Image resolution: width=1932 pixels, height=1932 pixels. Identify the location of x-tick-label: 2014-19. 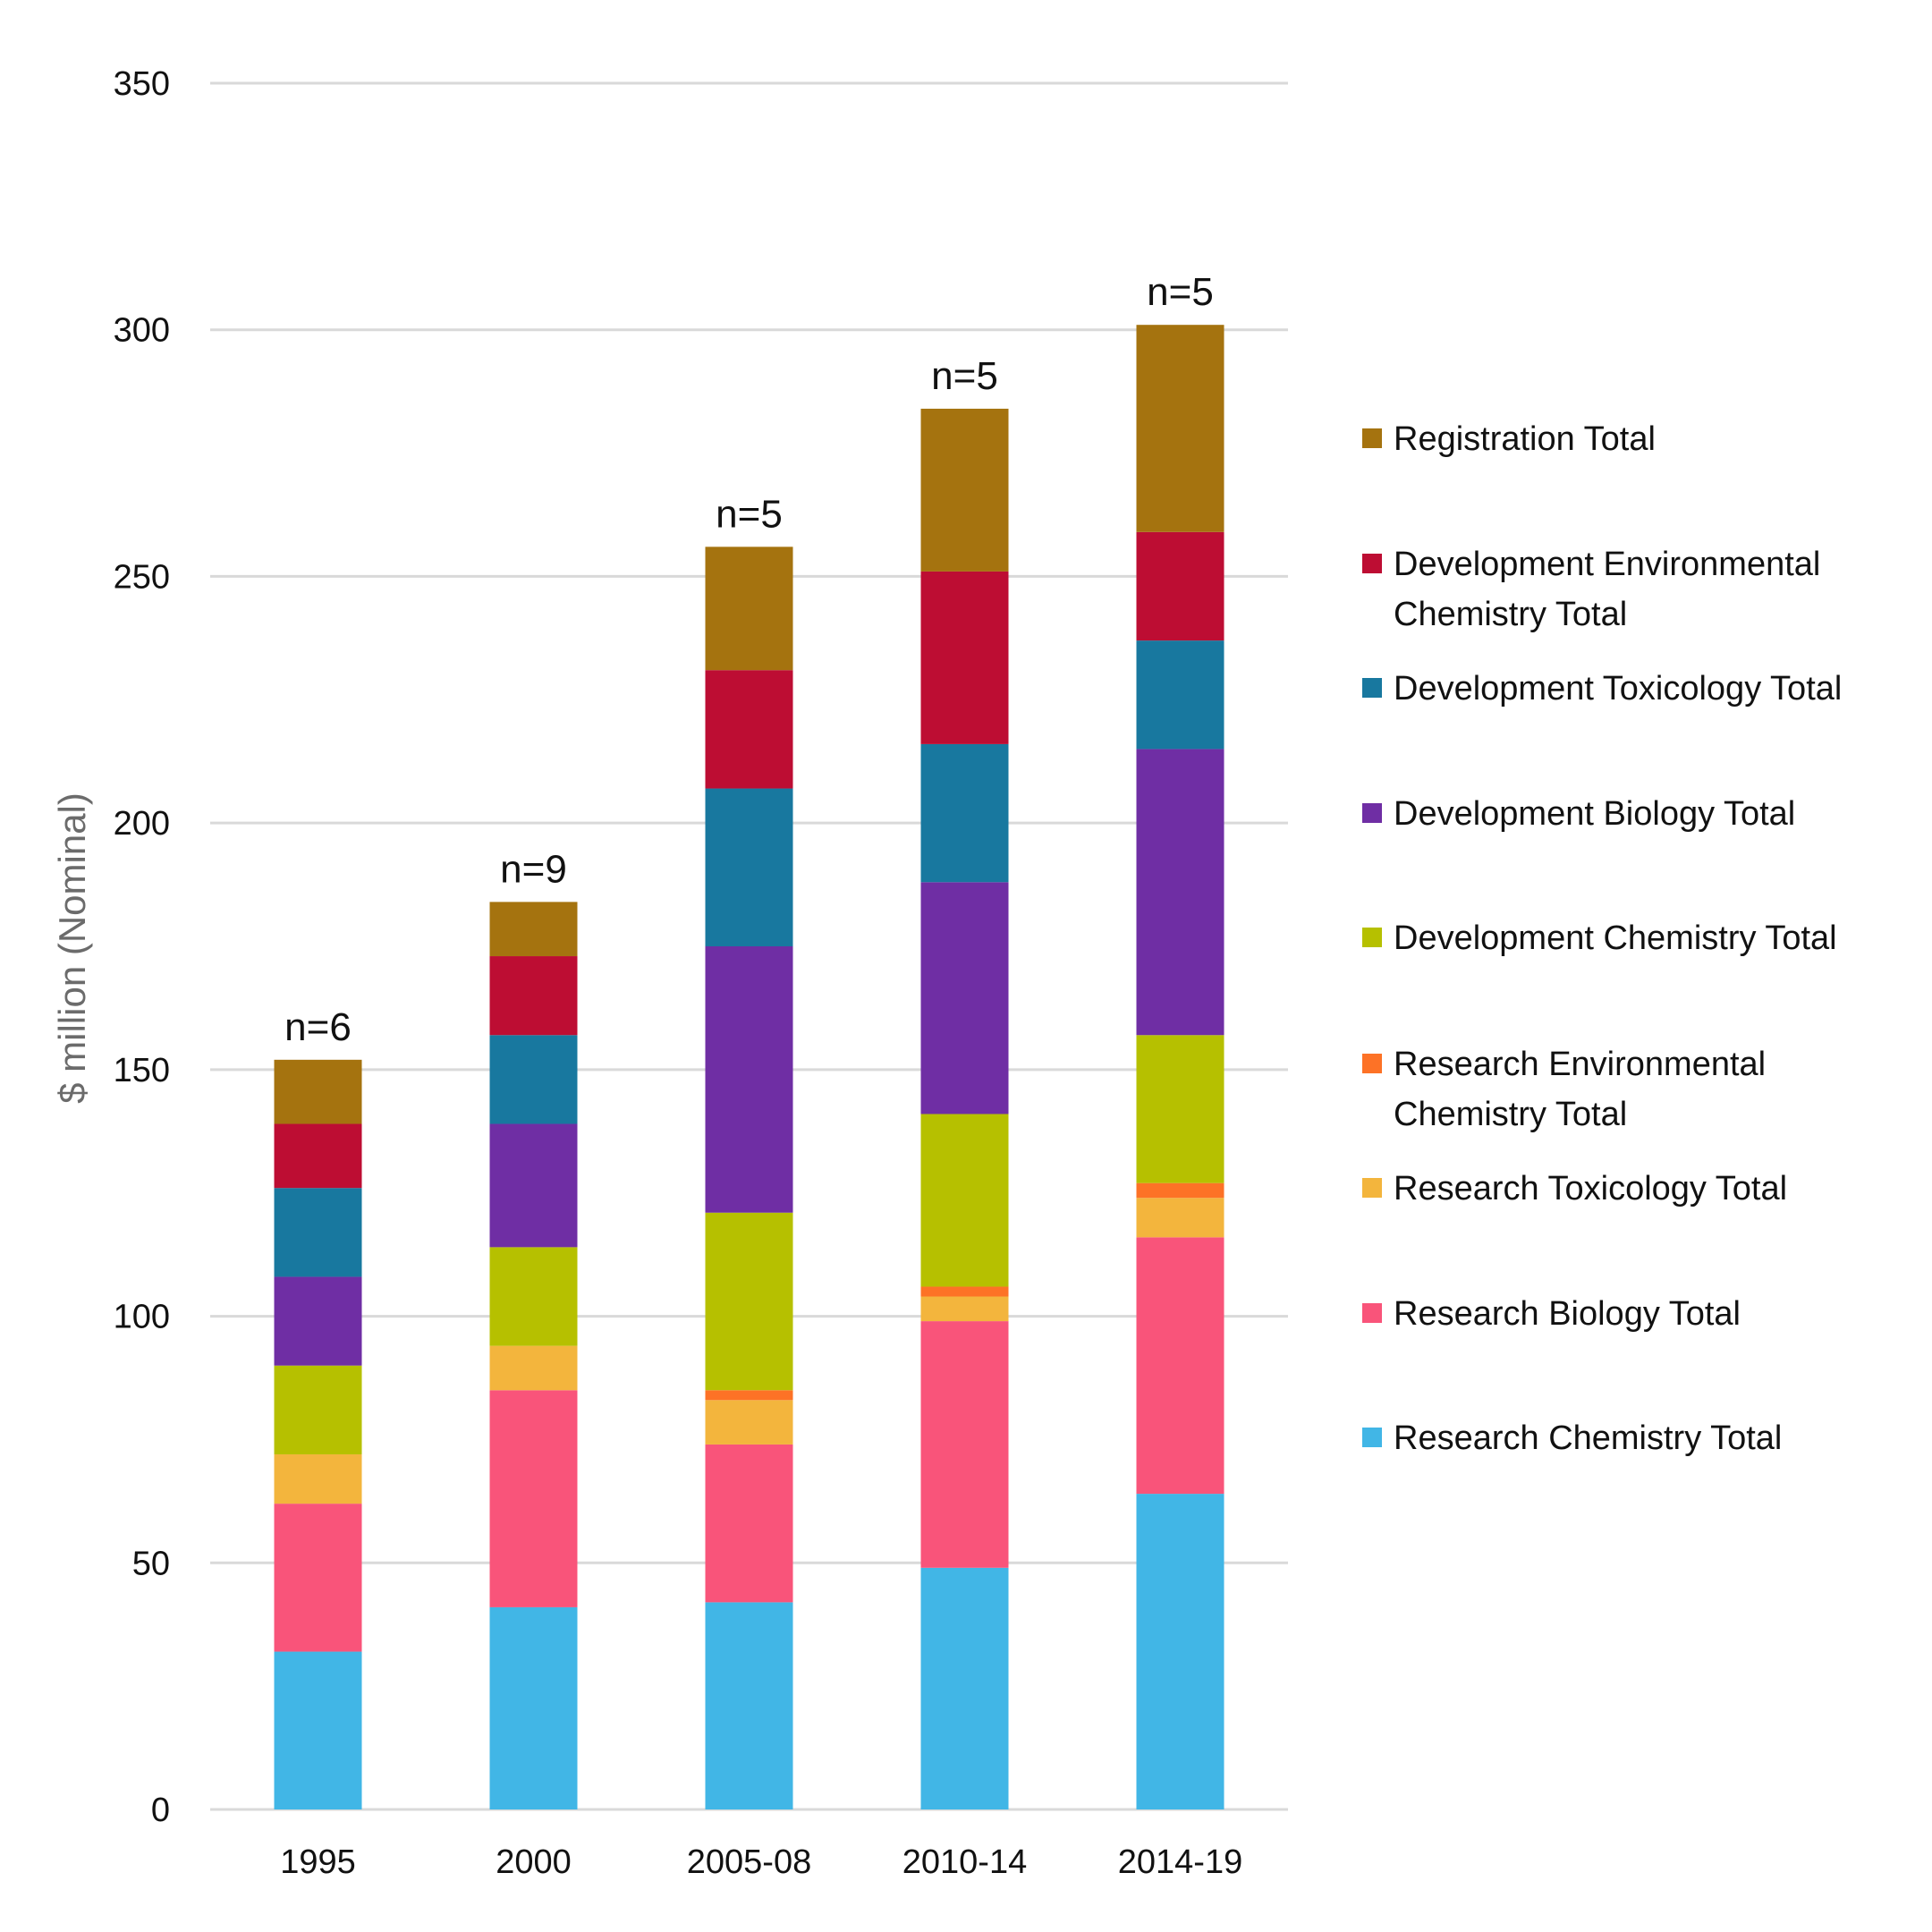
(1180, 1862).